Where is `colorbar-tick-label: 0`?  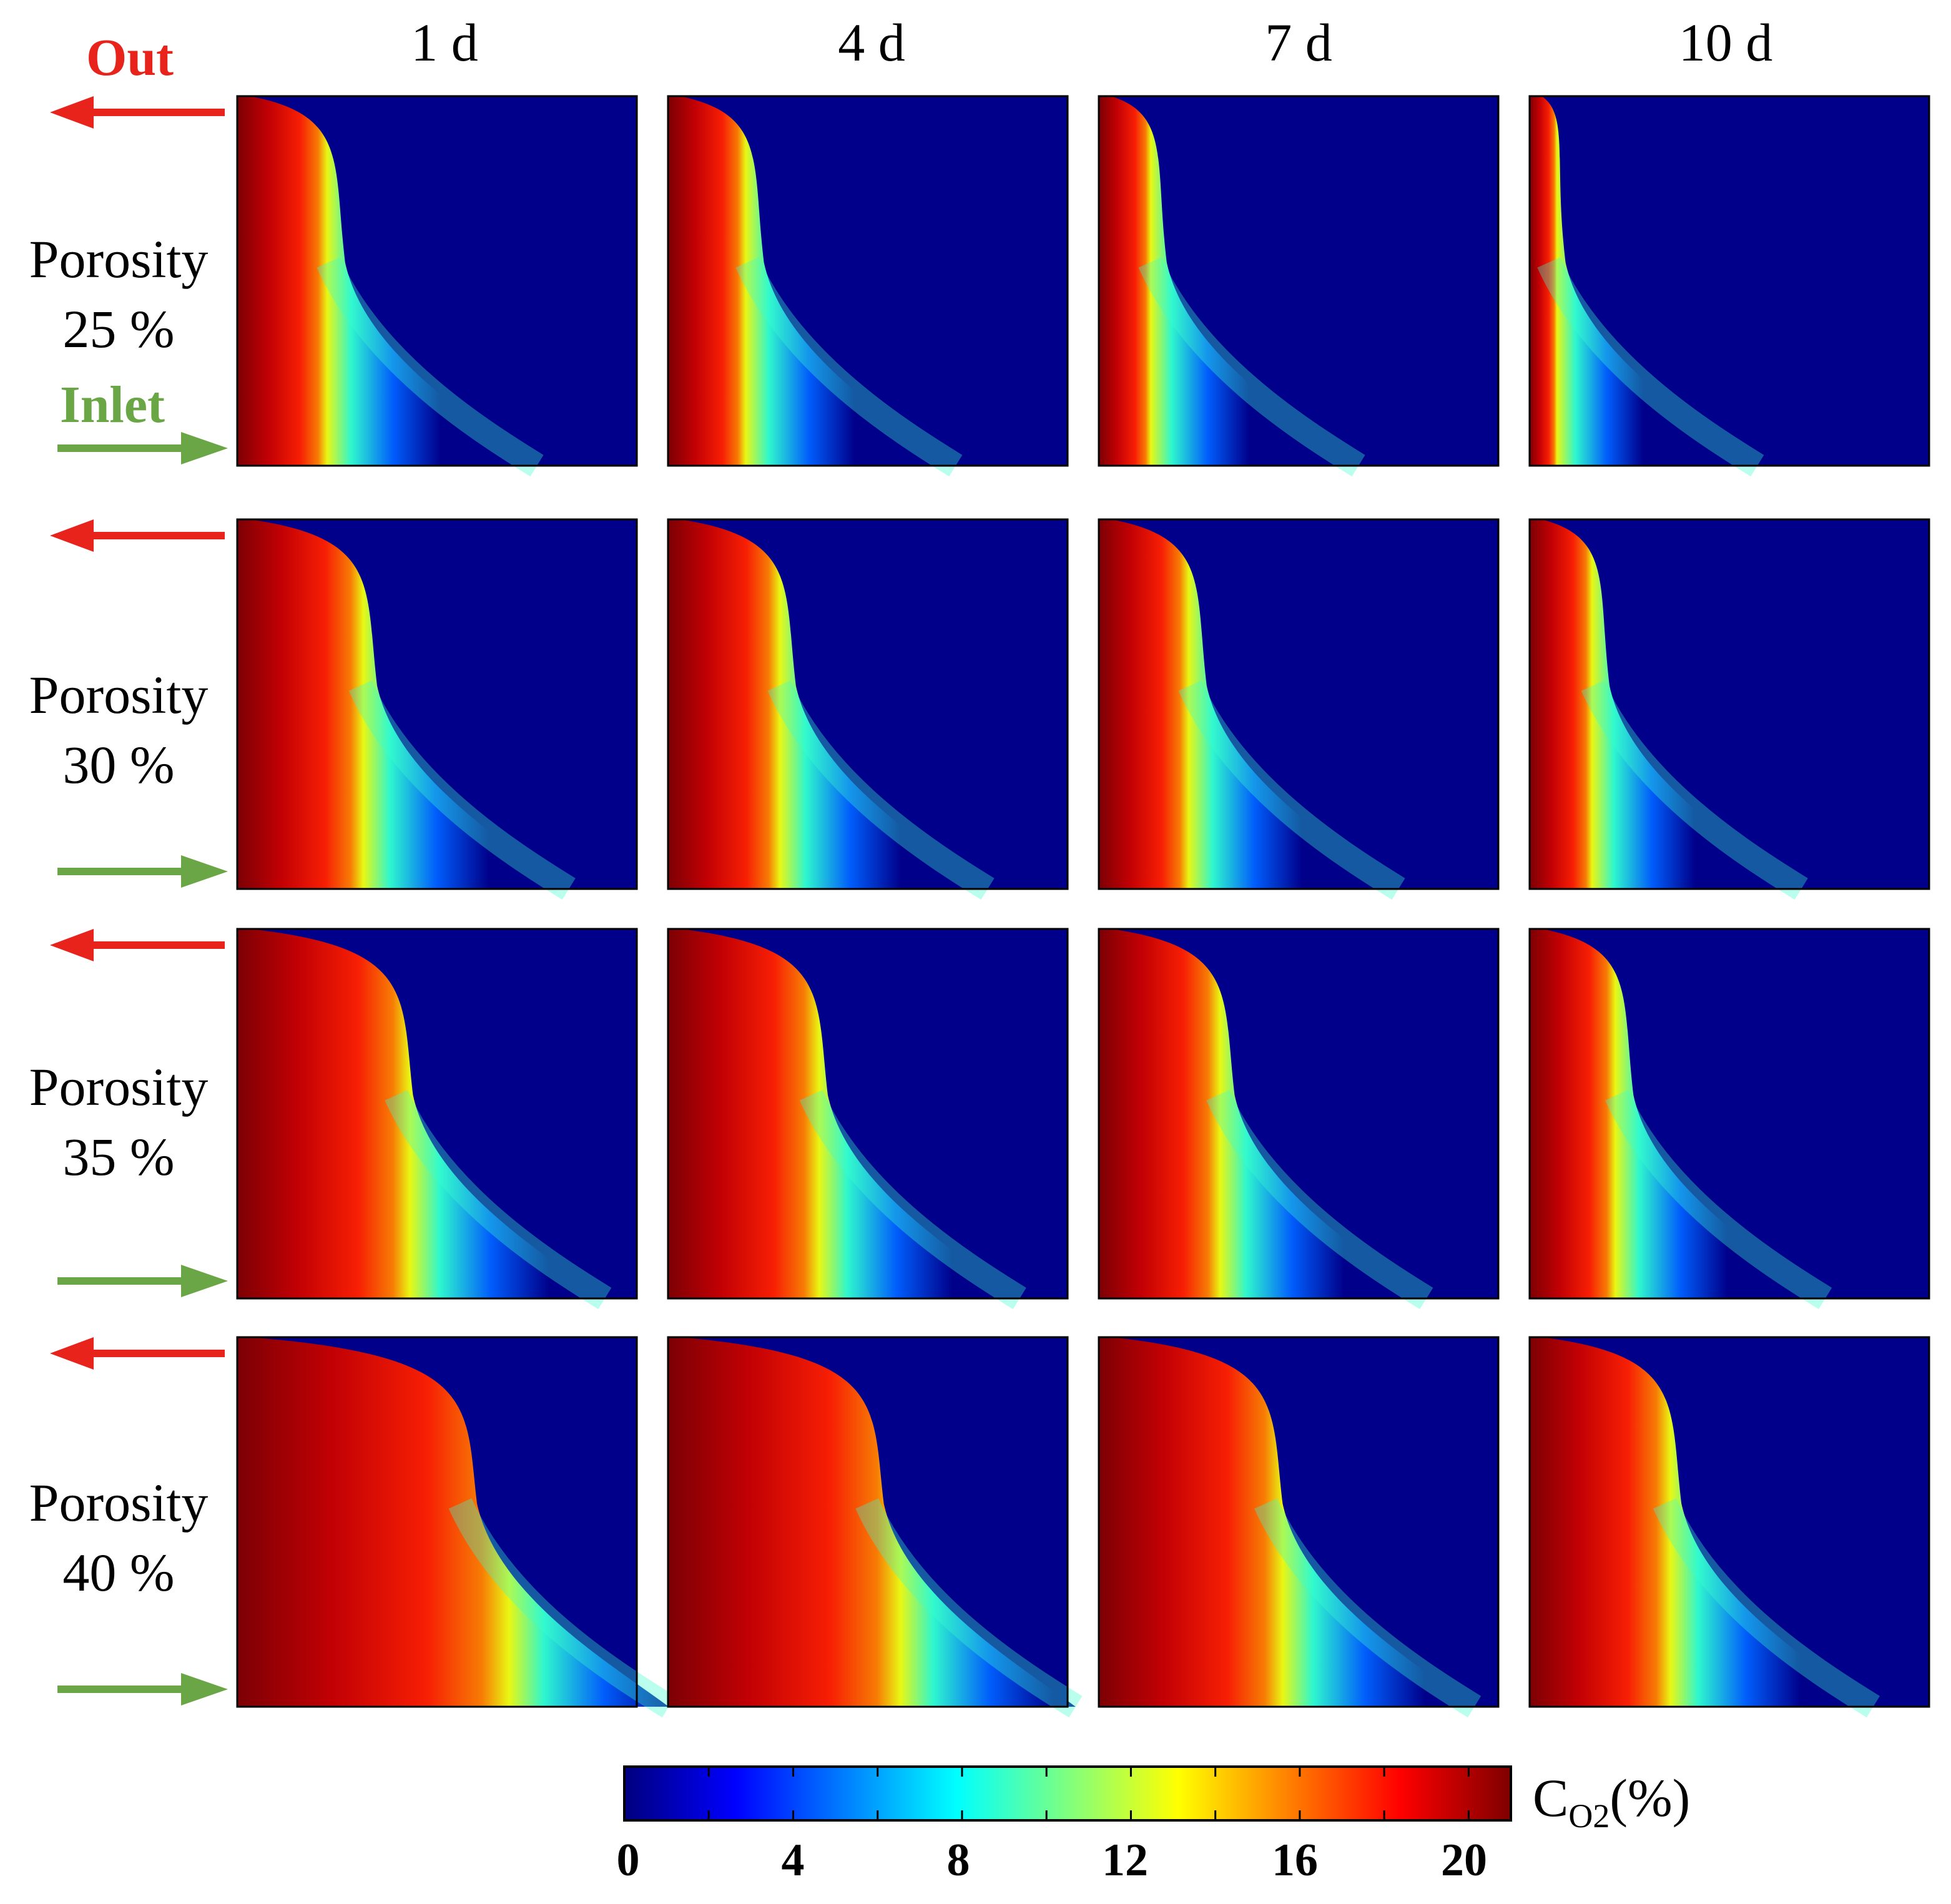
colorbar-tick-label: 0 is located at coordinates (628, 1860).